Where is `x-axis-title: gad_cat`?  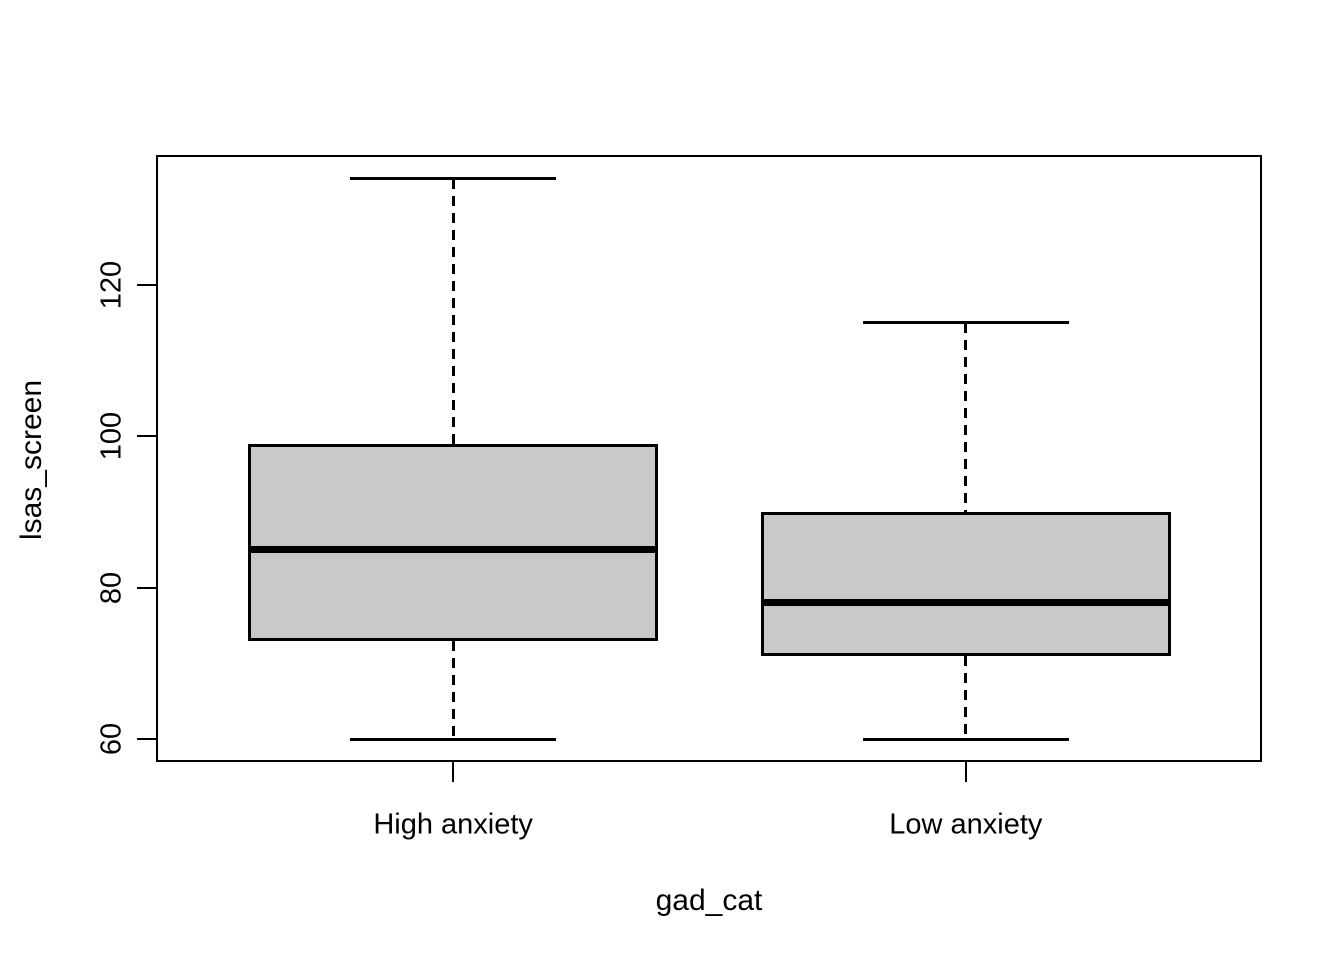
x-axis-title: gad_cat is located at coordinates (709, 900).